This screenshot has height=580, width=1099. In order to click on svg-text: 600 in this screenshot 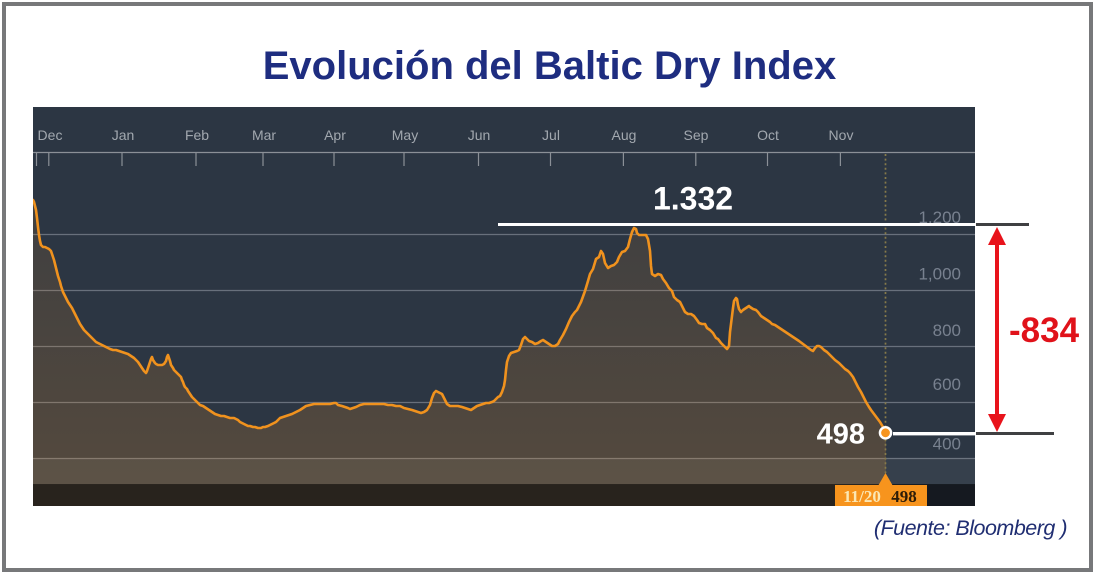, I will do `click(947, 384)`.